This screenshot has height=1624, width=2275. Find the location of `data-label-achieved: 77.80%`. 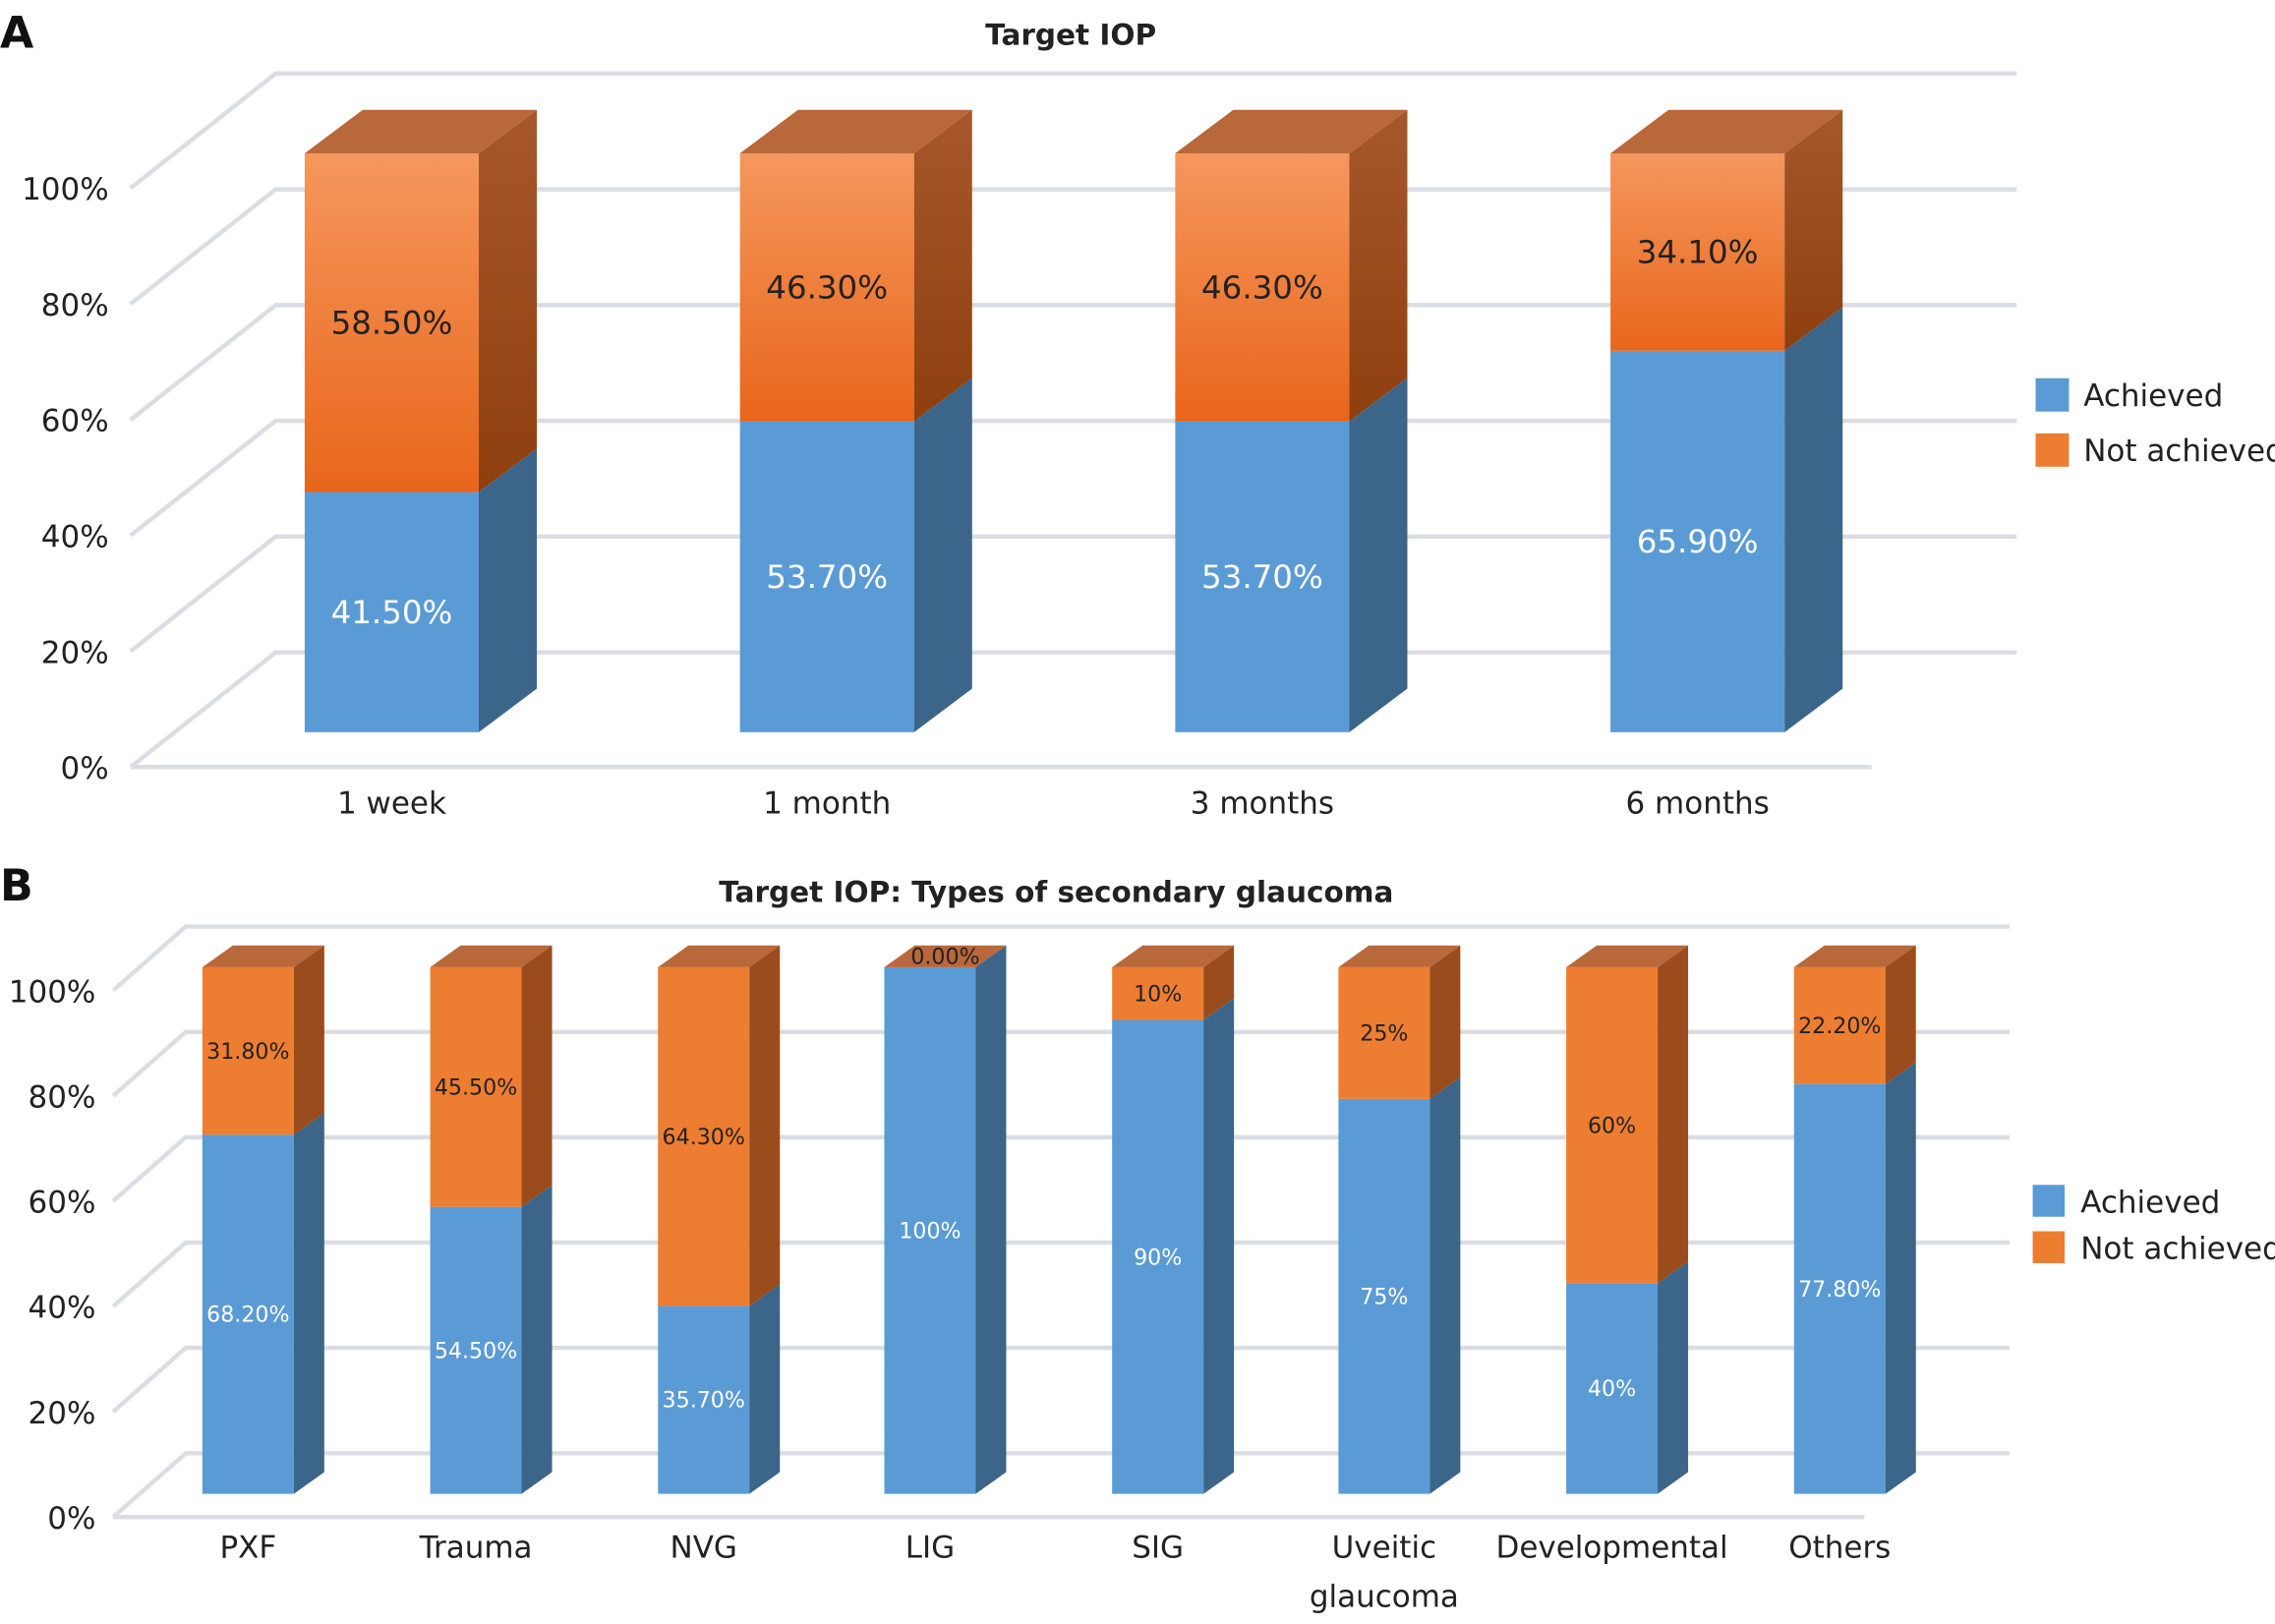

data-label-achieved: 77.80% is located at coordinates (1839, 1290).